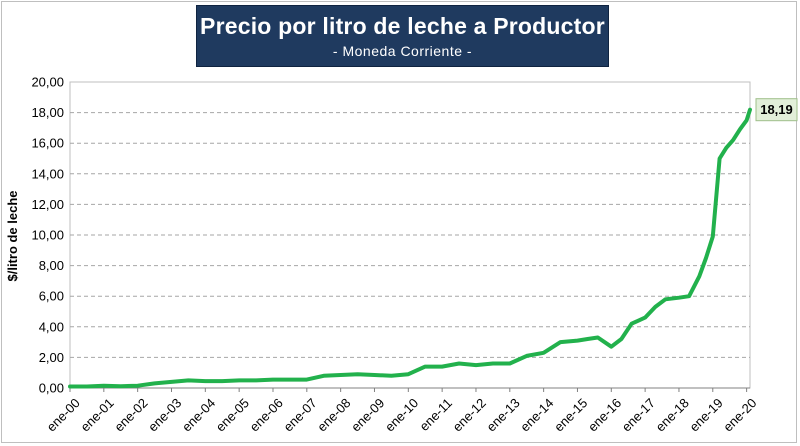 This screenshot has height=446, width=800. Describe the element at coordinates (47, 173) in the screenshot. I see `y-tick-label: 14,00` at that location.